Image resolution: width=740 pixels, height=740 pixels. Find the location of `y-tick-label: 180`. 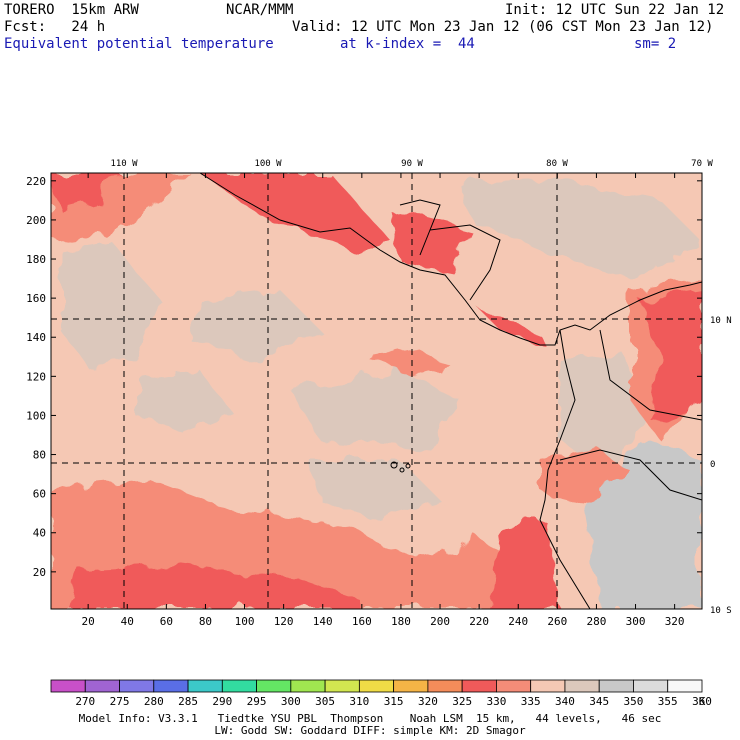

y-tick-label: 180 is located at coordinates (36, 259).